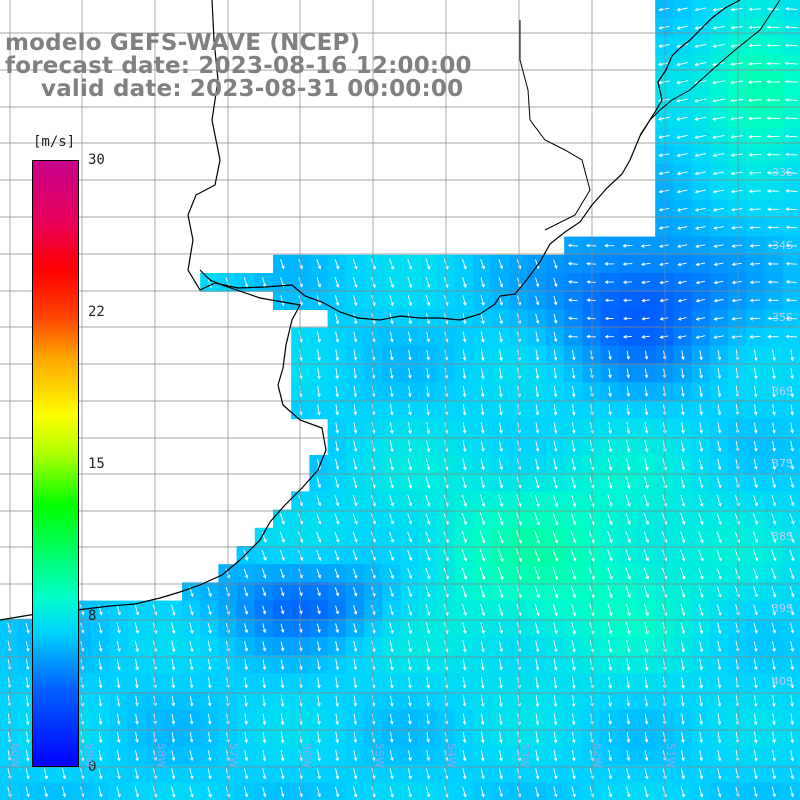  I want to click on lat-label-38s: 38S, so click(782, 536).